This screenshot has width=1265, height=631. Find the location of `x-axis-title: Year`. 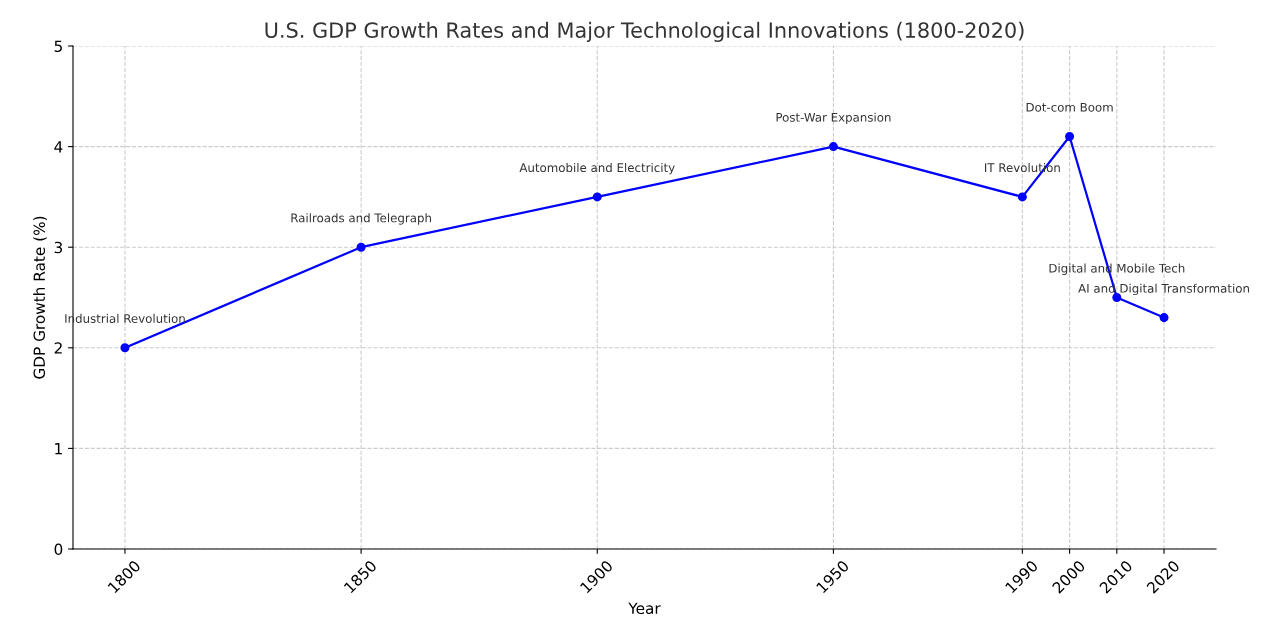

x-axis-title: Year is located at coordinates (644, 608).